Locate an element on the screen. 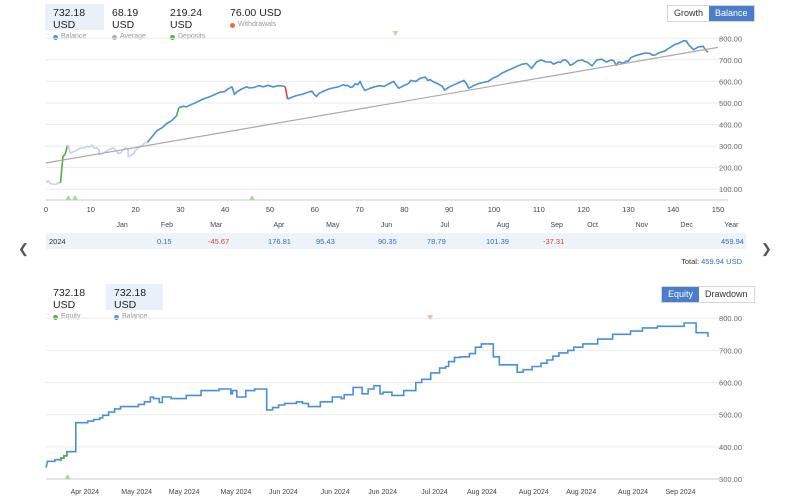 The image size is (790, 499). stat-average: 68.19 USD Average is located at coordinates (133, 22).